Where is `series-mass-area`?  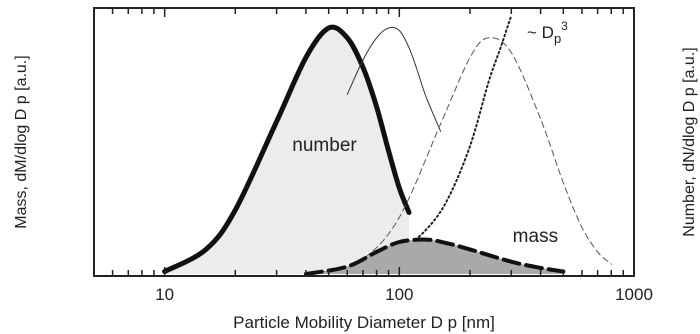 series-mass-area is located at coordinates (434, 256).